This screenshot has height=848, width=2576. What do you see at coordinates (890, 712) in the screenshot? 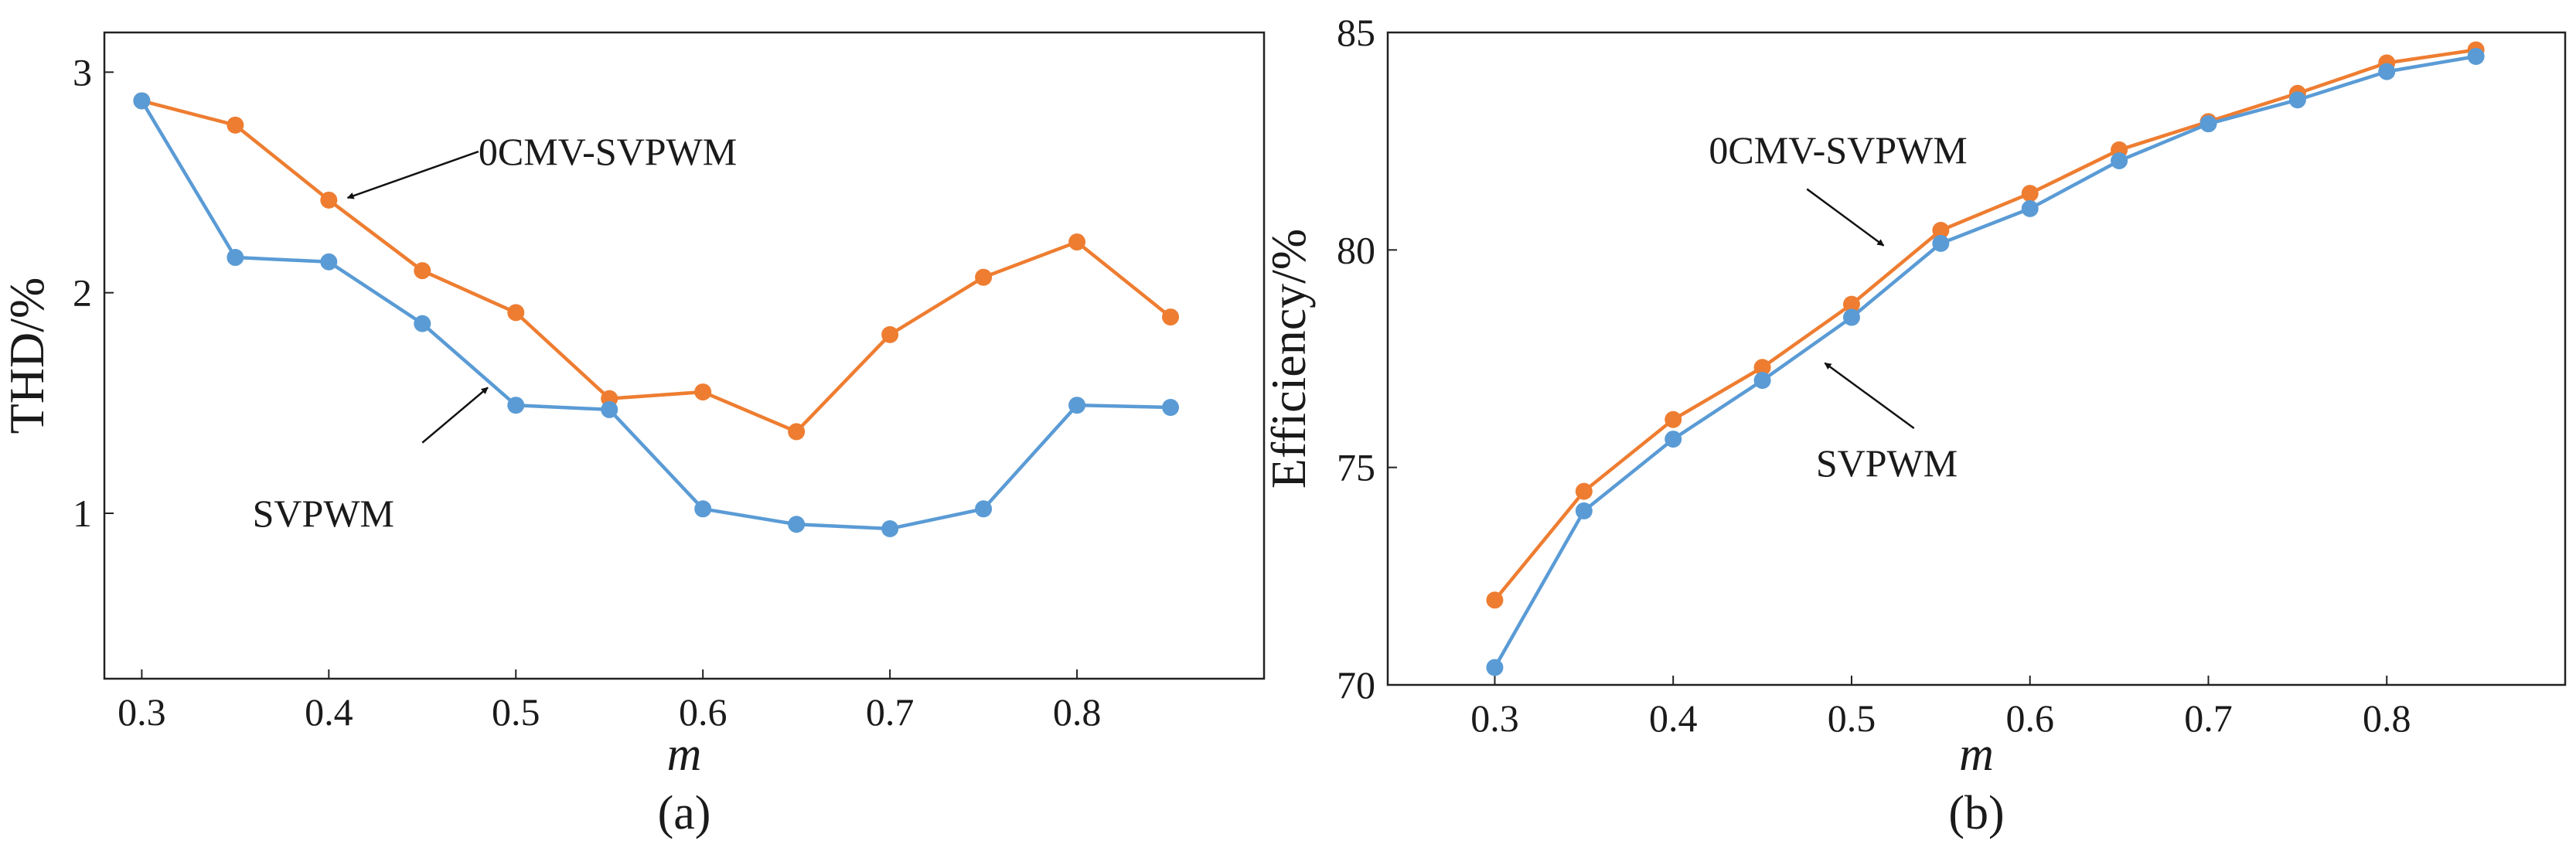
I see `thd-x-tick-label: 0.7` at bounding box center [890, 712].